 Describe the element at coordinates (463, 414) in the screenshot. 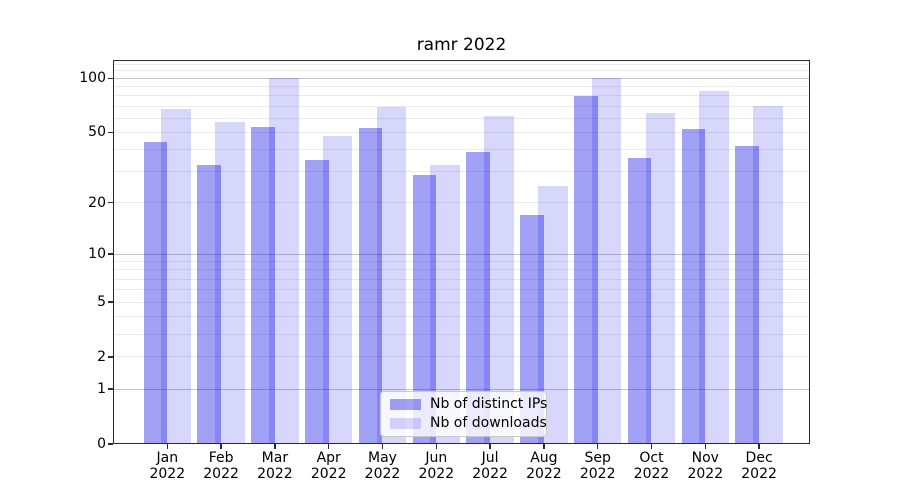

I see `legend: Nb of distinct IPs Nb of downloads` at that location.